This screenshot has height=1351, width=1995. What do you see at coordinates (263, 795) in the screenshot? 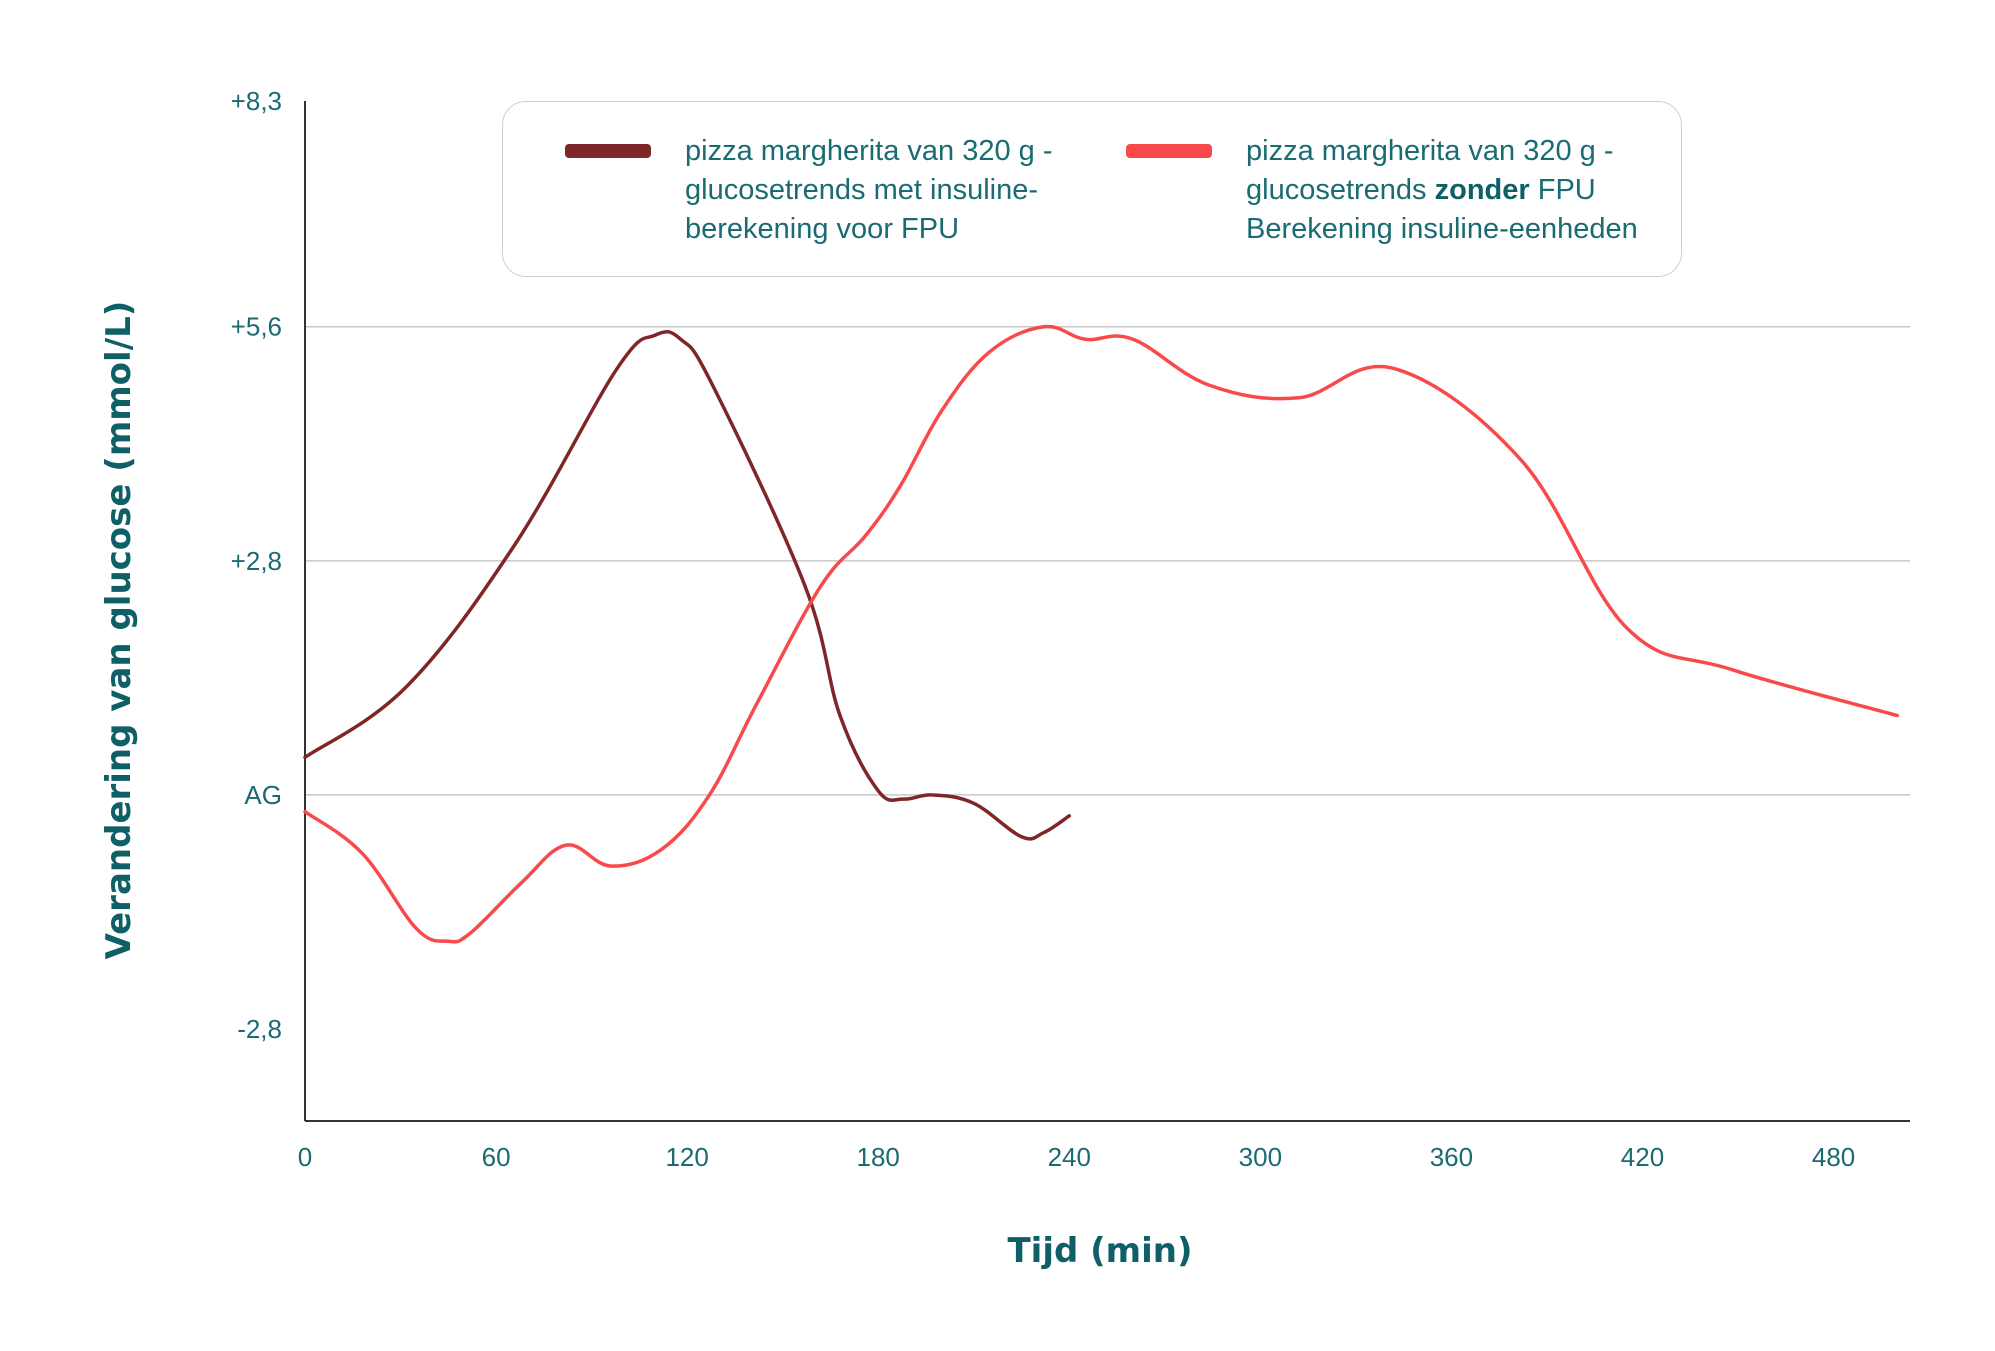
I see `y-tick-label: AG` at bounding box center [263, 795].